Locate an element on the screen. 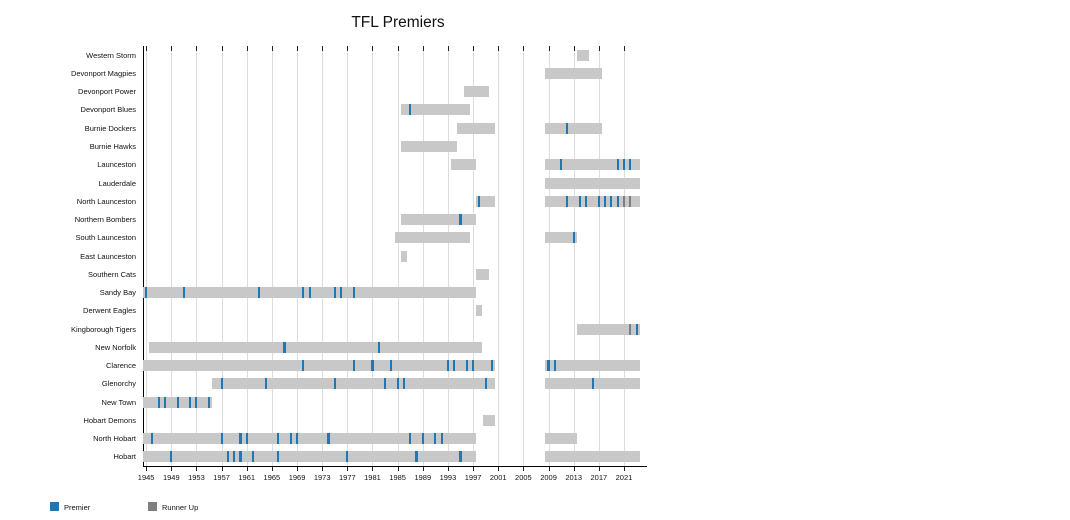  row-label: South Launceston is located at coordinates (105, 238).